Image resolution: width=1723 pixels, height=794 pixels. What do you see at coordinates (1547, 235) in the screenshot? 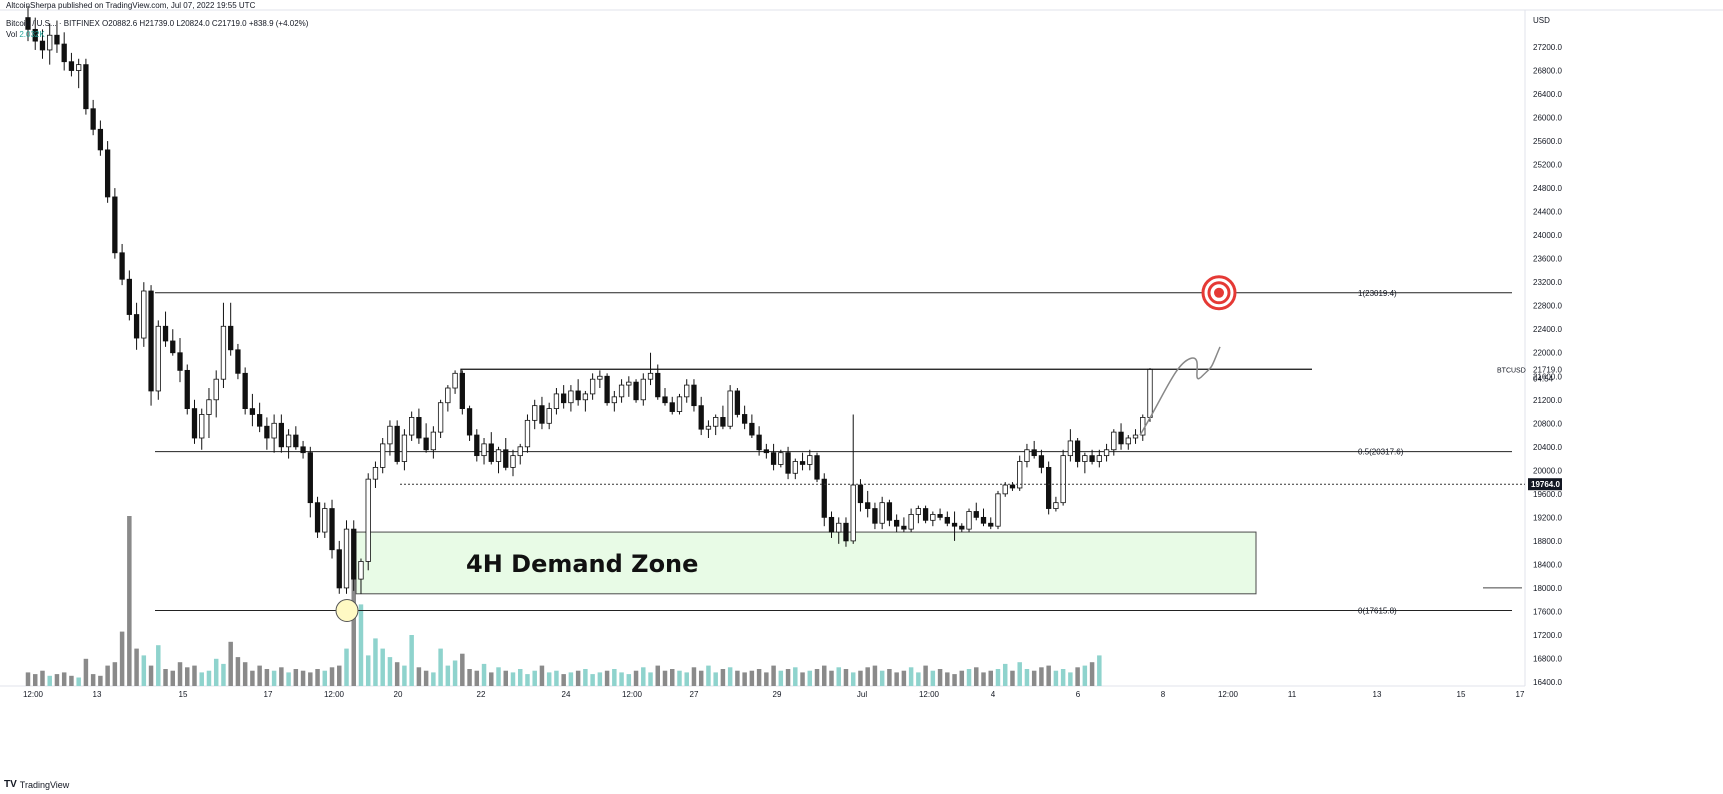
I see `price-tick-label: 24000.0` at bounding box center [1547, 235].